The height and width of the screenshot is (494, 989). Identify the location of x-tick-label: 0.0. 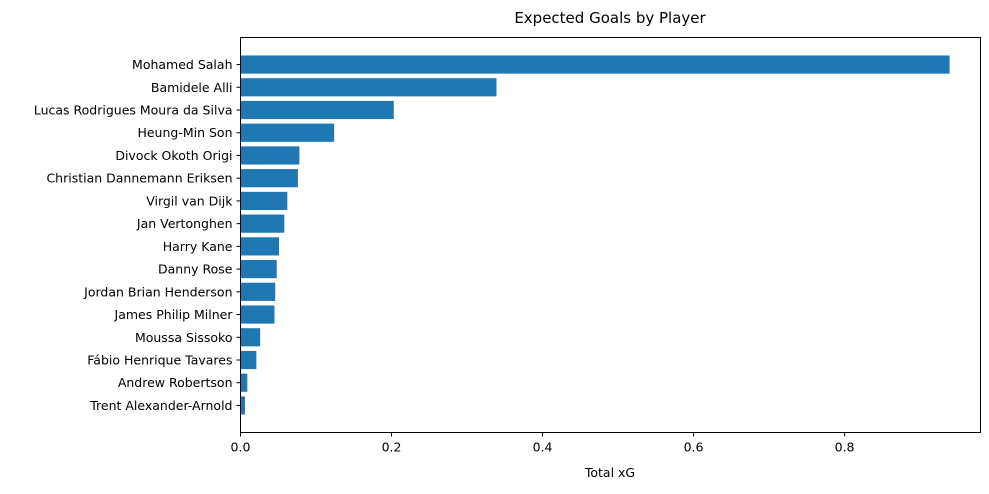
(241, 447).